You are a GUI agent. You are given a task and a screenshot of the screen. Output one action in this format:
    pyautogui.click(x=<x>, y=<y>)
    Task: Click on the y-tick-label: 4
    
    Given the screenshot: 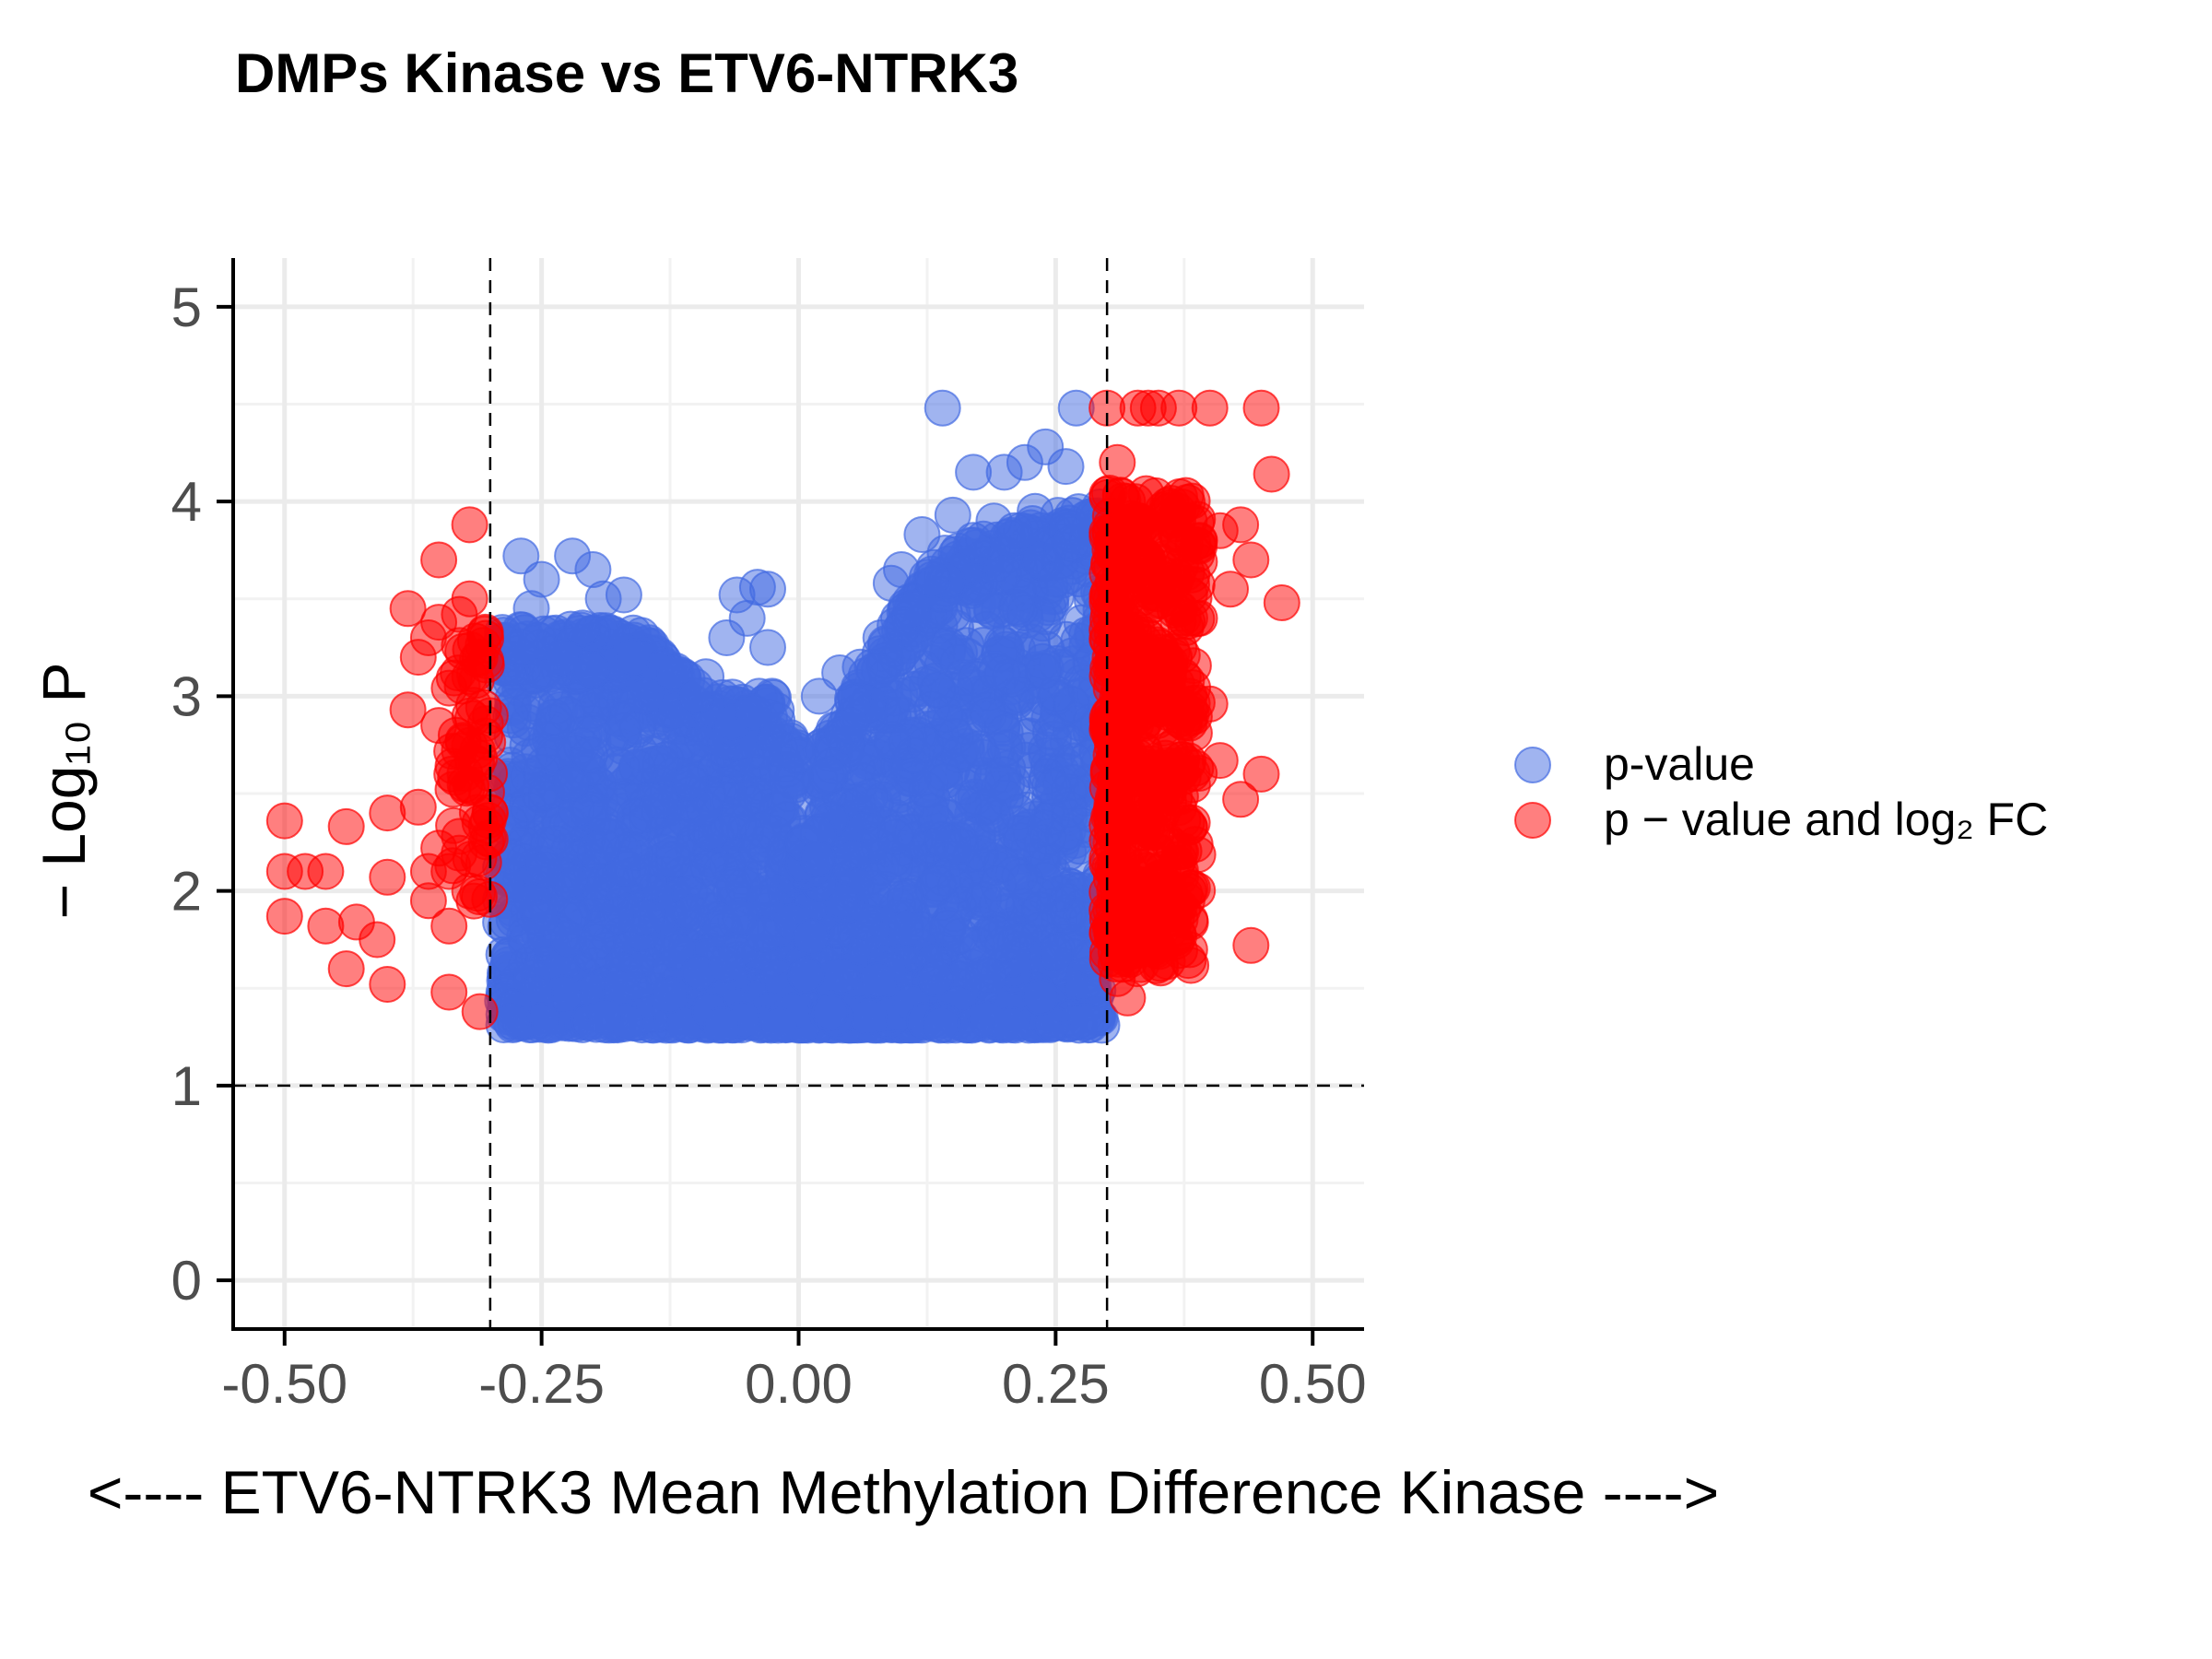 What is the action you would take?
    pyautogui.click(x=186, y=502)
    